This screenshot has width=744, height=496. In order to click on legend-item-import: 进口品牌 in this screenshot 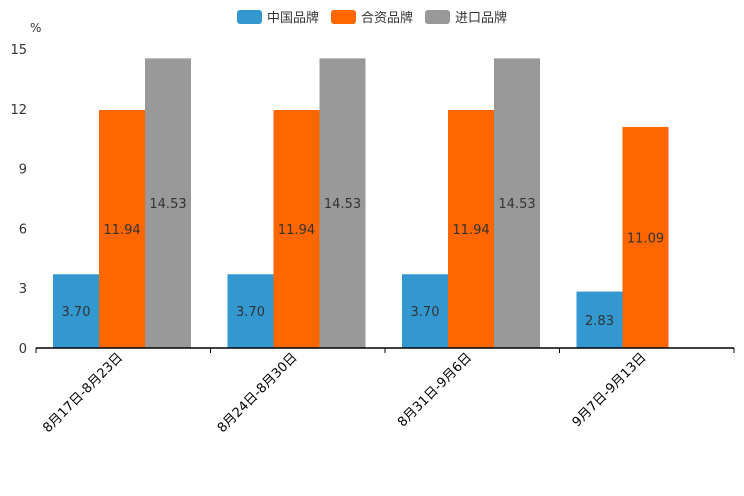, I will do `click(466, 16)`.